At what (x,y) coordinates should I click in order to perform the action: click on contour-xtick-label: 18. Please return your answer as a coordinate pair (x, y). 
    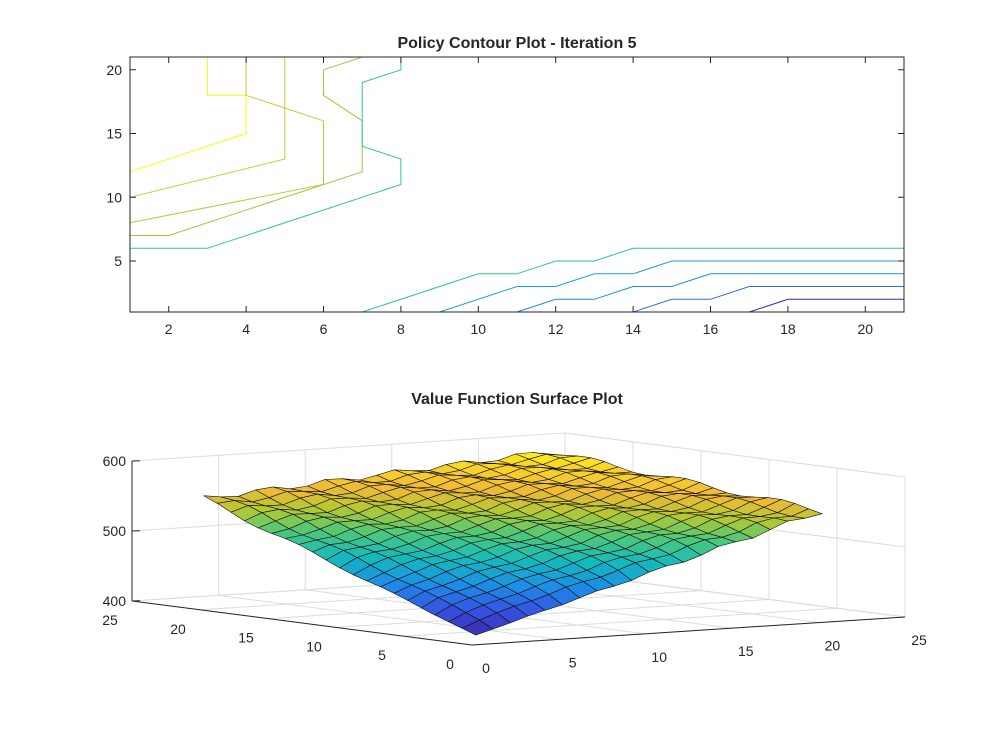
    Looking at the image, I should click on (788, 329).